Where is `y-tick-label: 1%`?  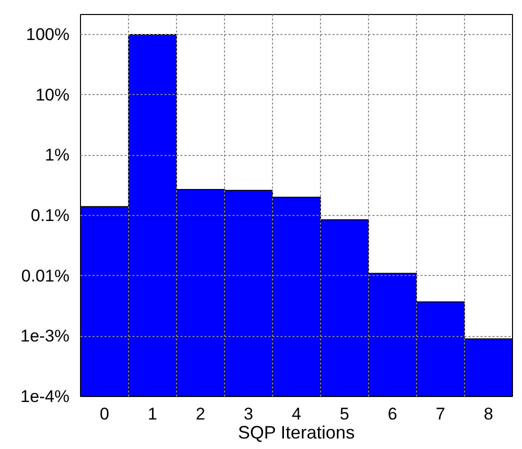 y-tick-label: 1% is located at coordinates (57, 155).